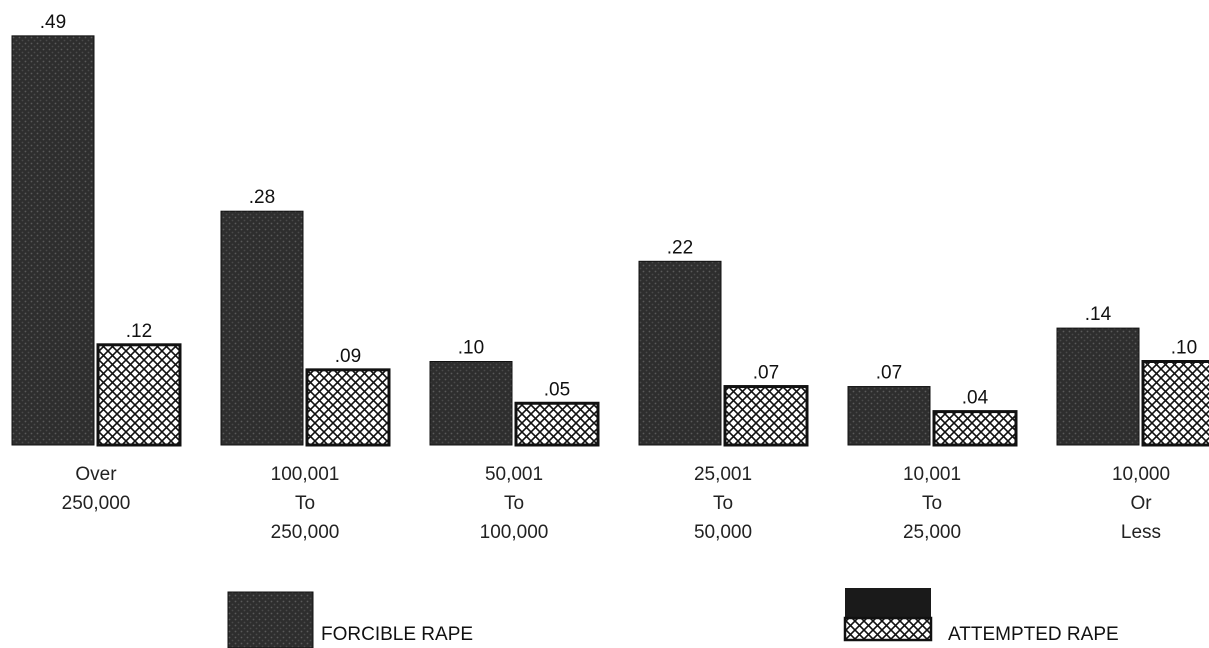 Image resolution: width=1209 pixels, height=648 pixels. Describe the element at coordinates (1141, 532) in the screenshot. I see `category-label-5-line-2: Less` at that location.